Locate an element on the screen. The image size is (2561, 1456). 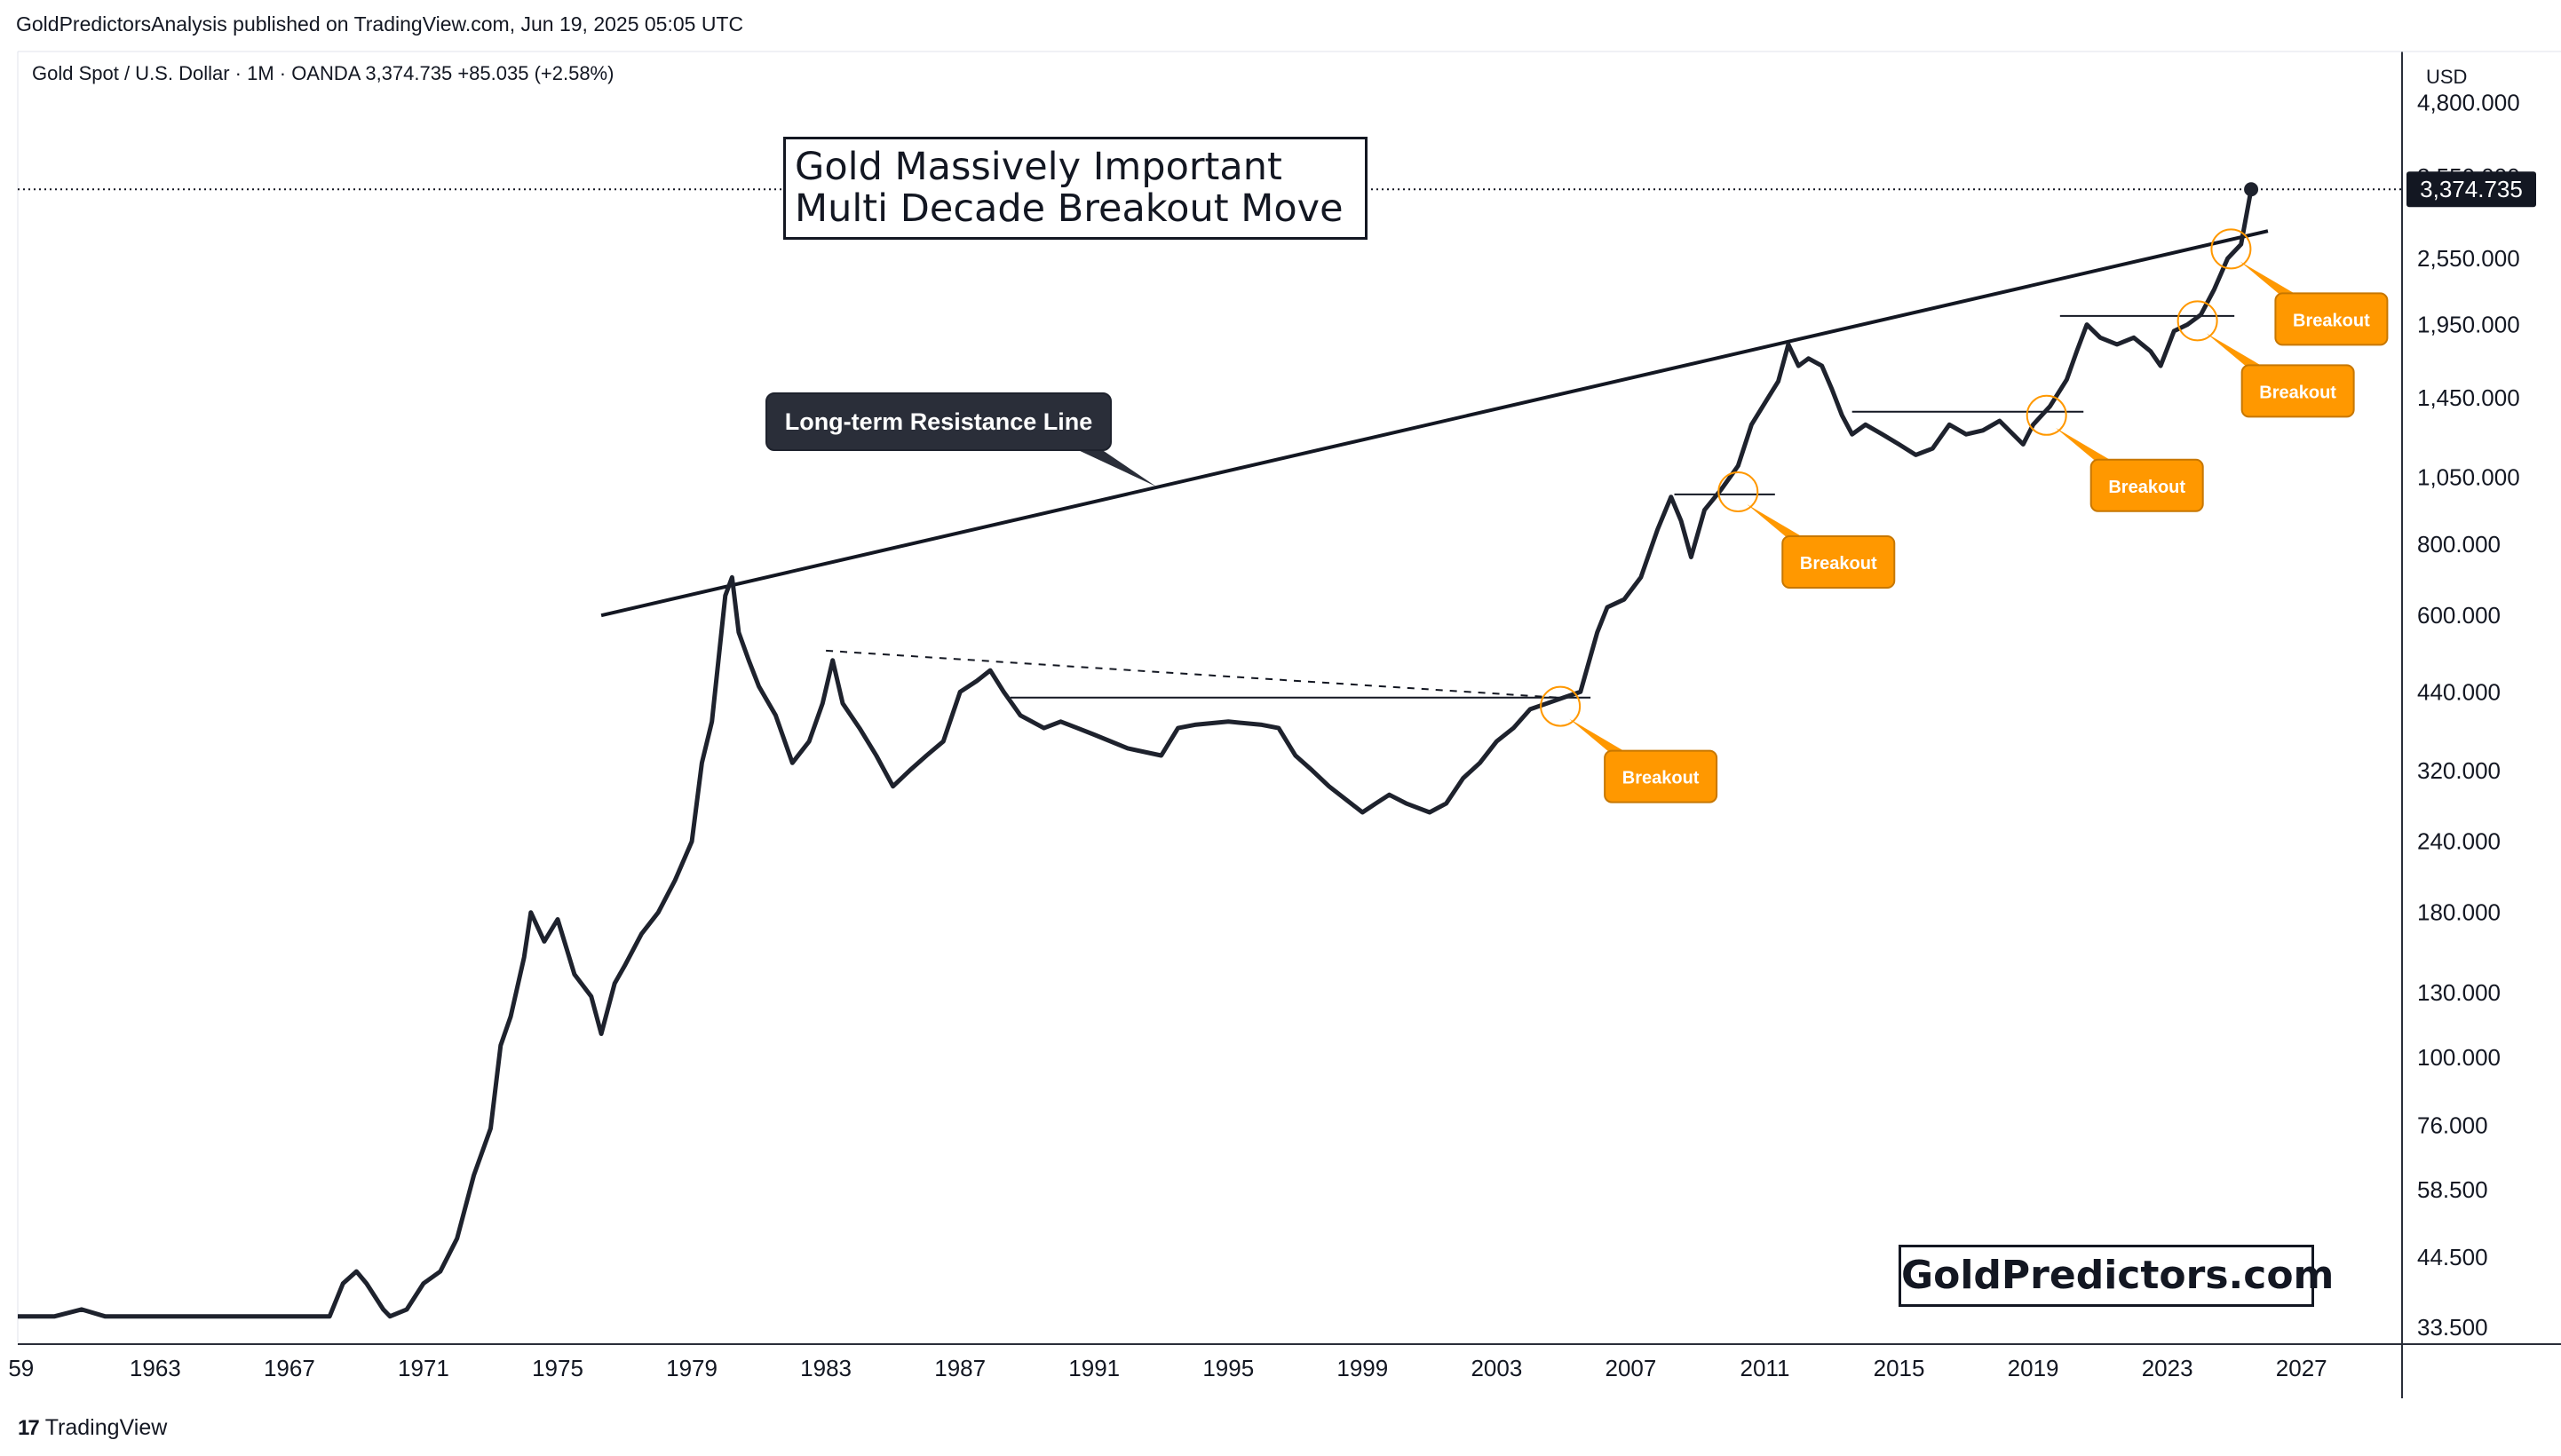
title-line-2: Multi Decade Breakout Move is located at coordinates (1069, 208).